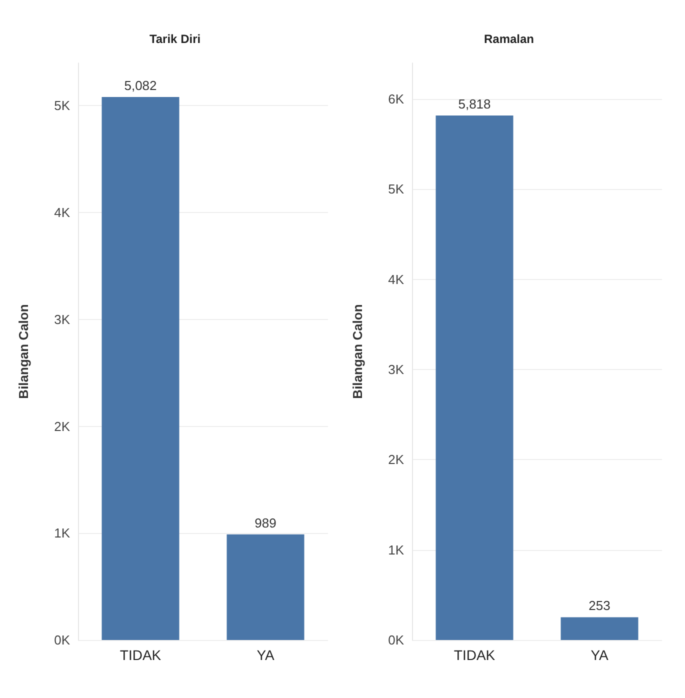 This screenshot has width=685, height=698. Describe the element at coordinates (509, 39) in the screenshot. I see `chart-title: Ramalan` at that location.